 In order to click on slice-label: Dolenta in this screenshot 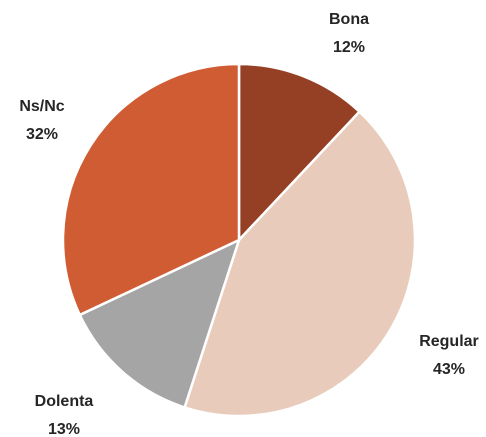, I will do `click(64, 401)`.